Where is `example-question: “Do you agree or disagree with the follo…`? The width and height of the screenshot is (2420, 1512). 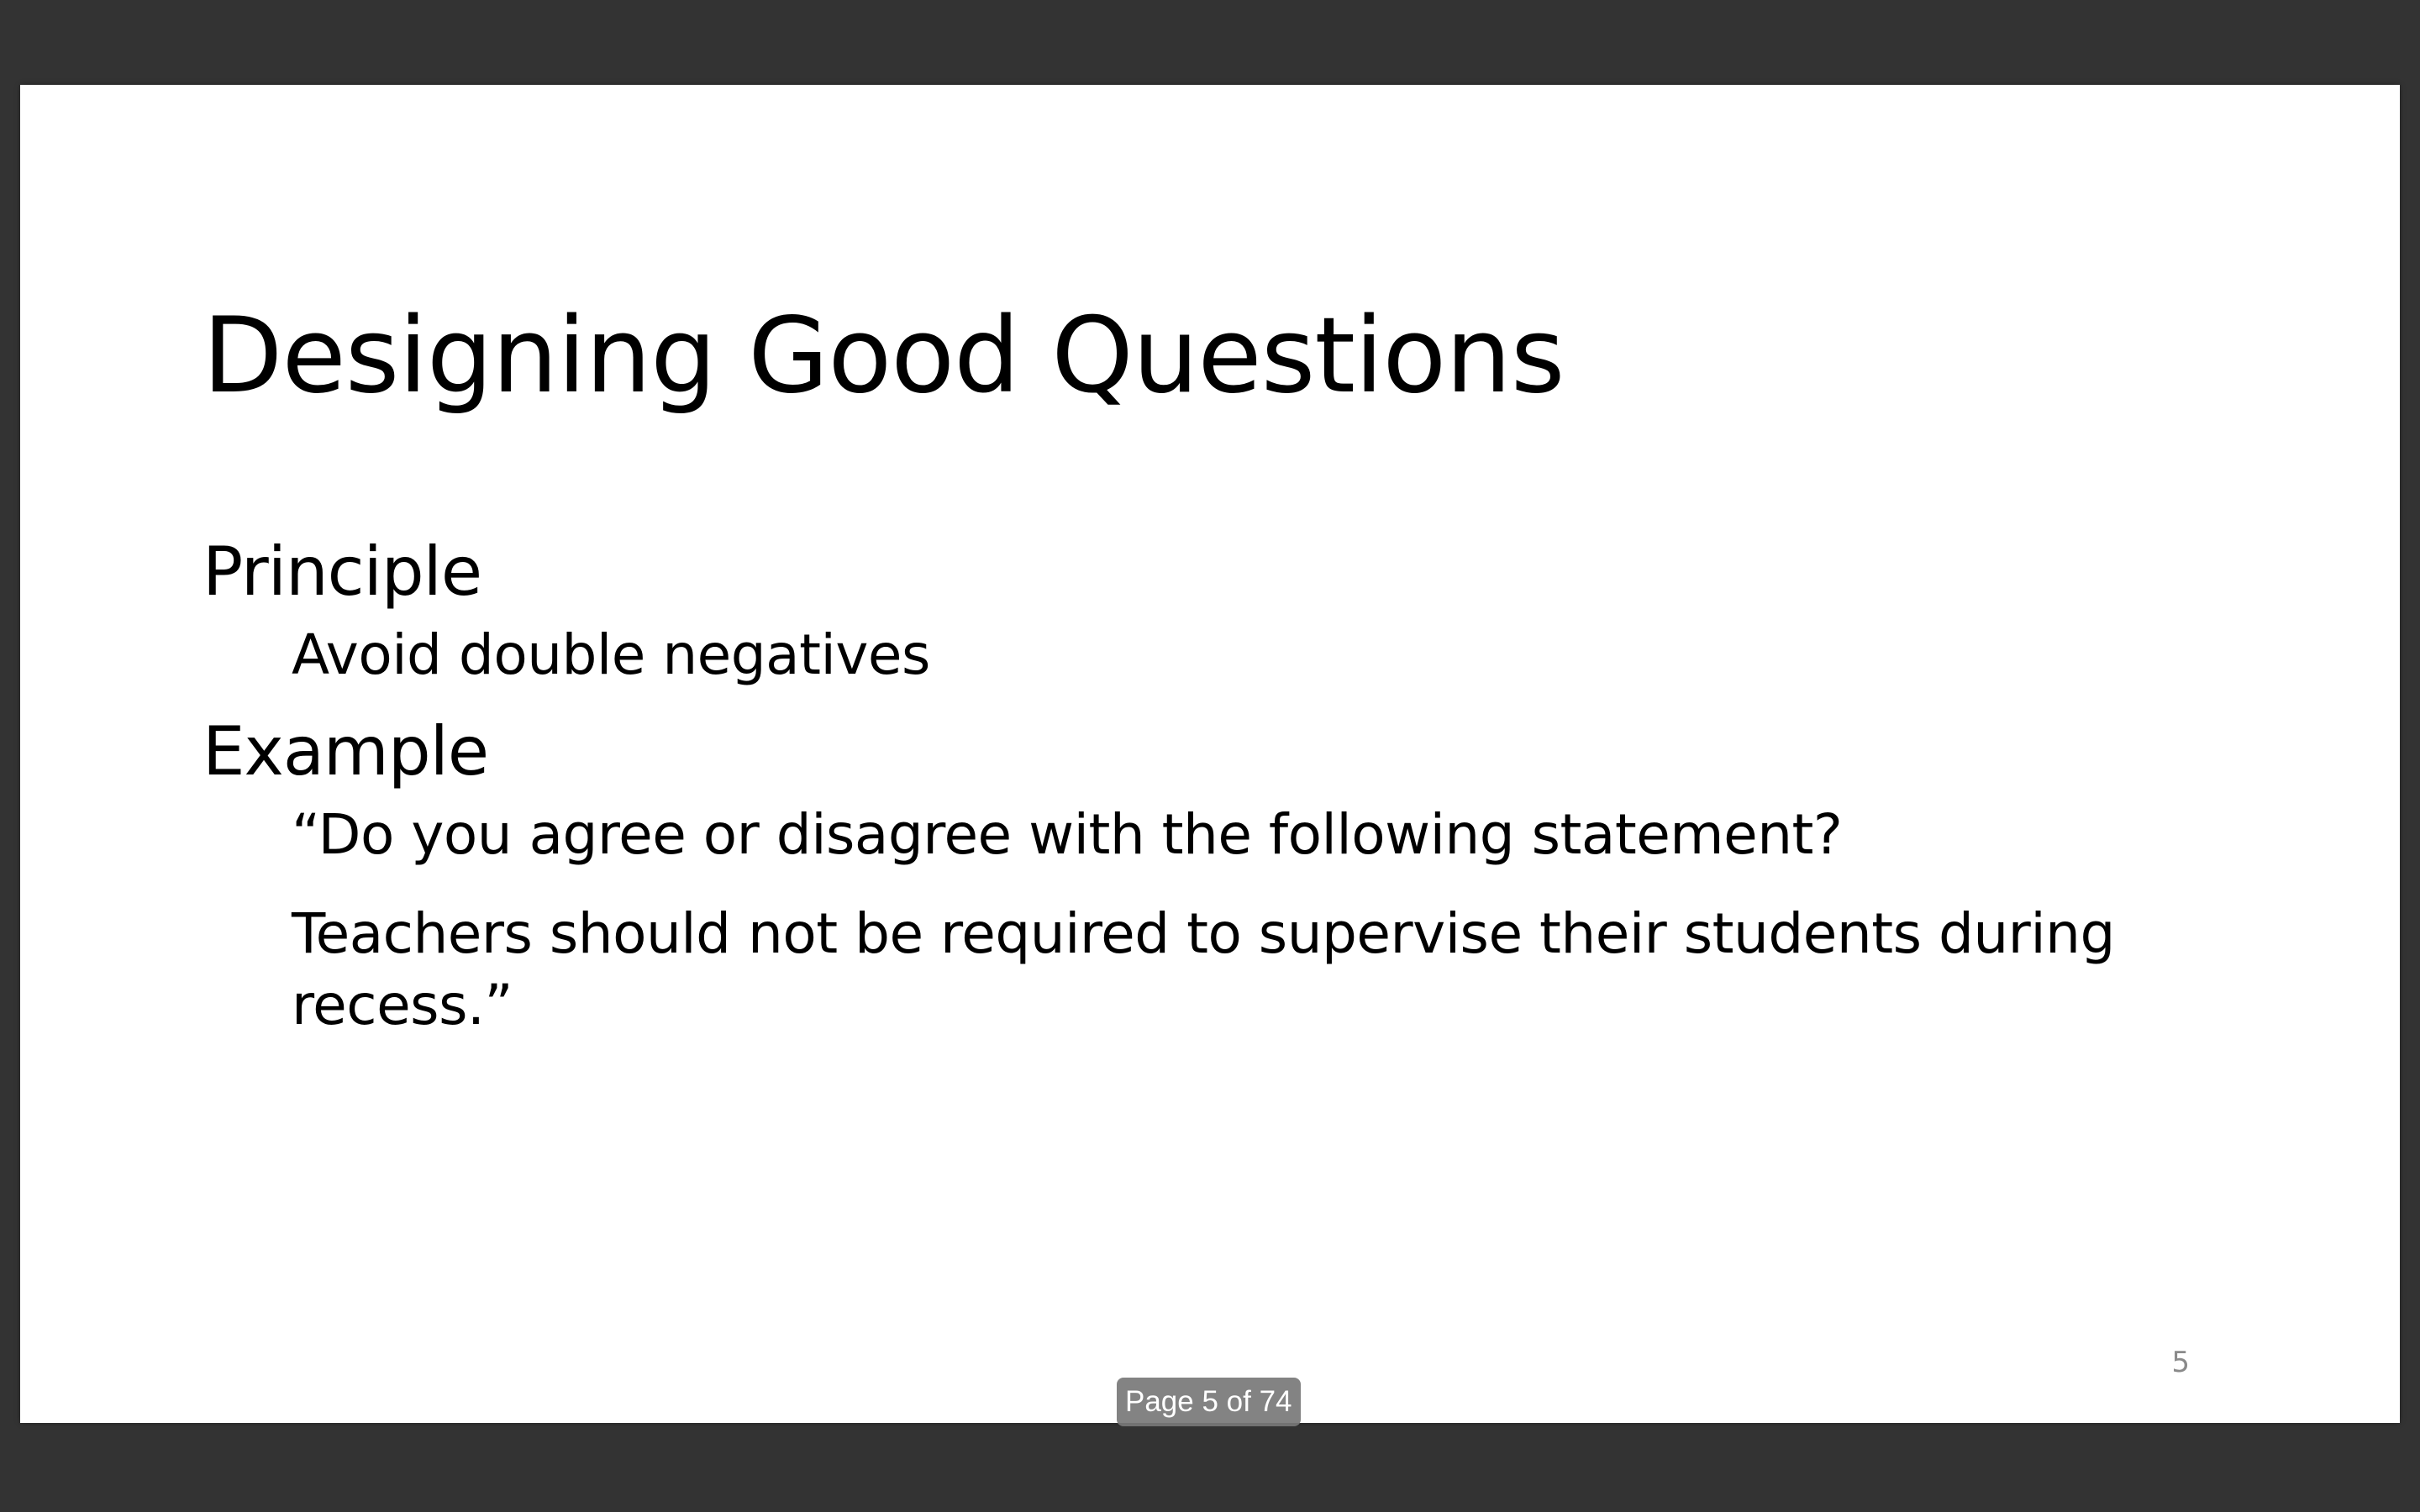 example-question: “Do you agree or disagree with the follo… is located at coordinates (1067, 834).